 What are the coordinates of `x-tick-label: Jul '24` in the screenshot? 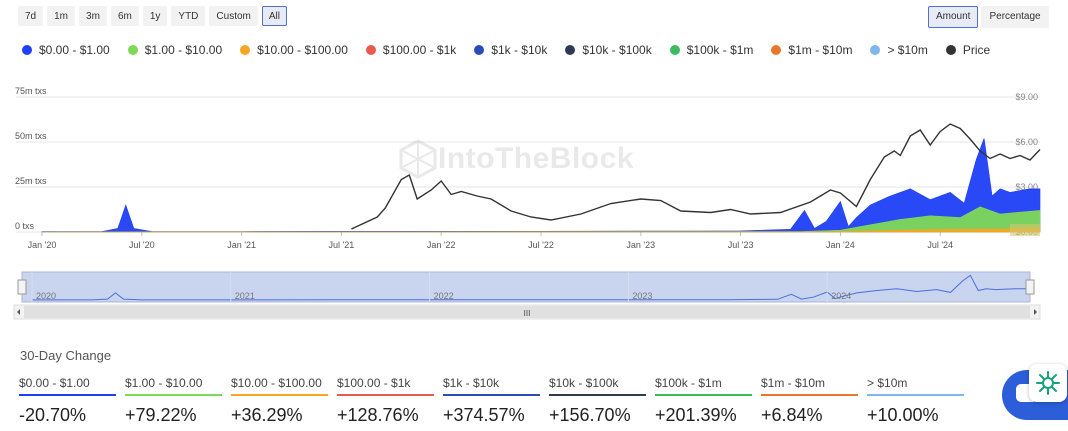 It's located at (940, 245).